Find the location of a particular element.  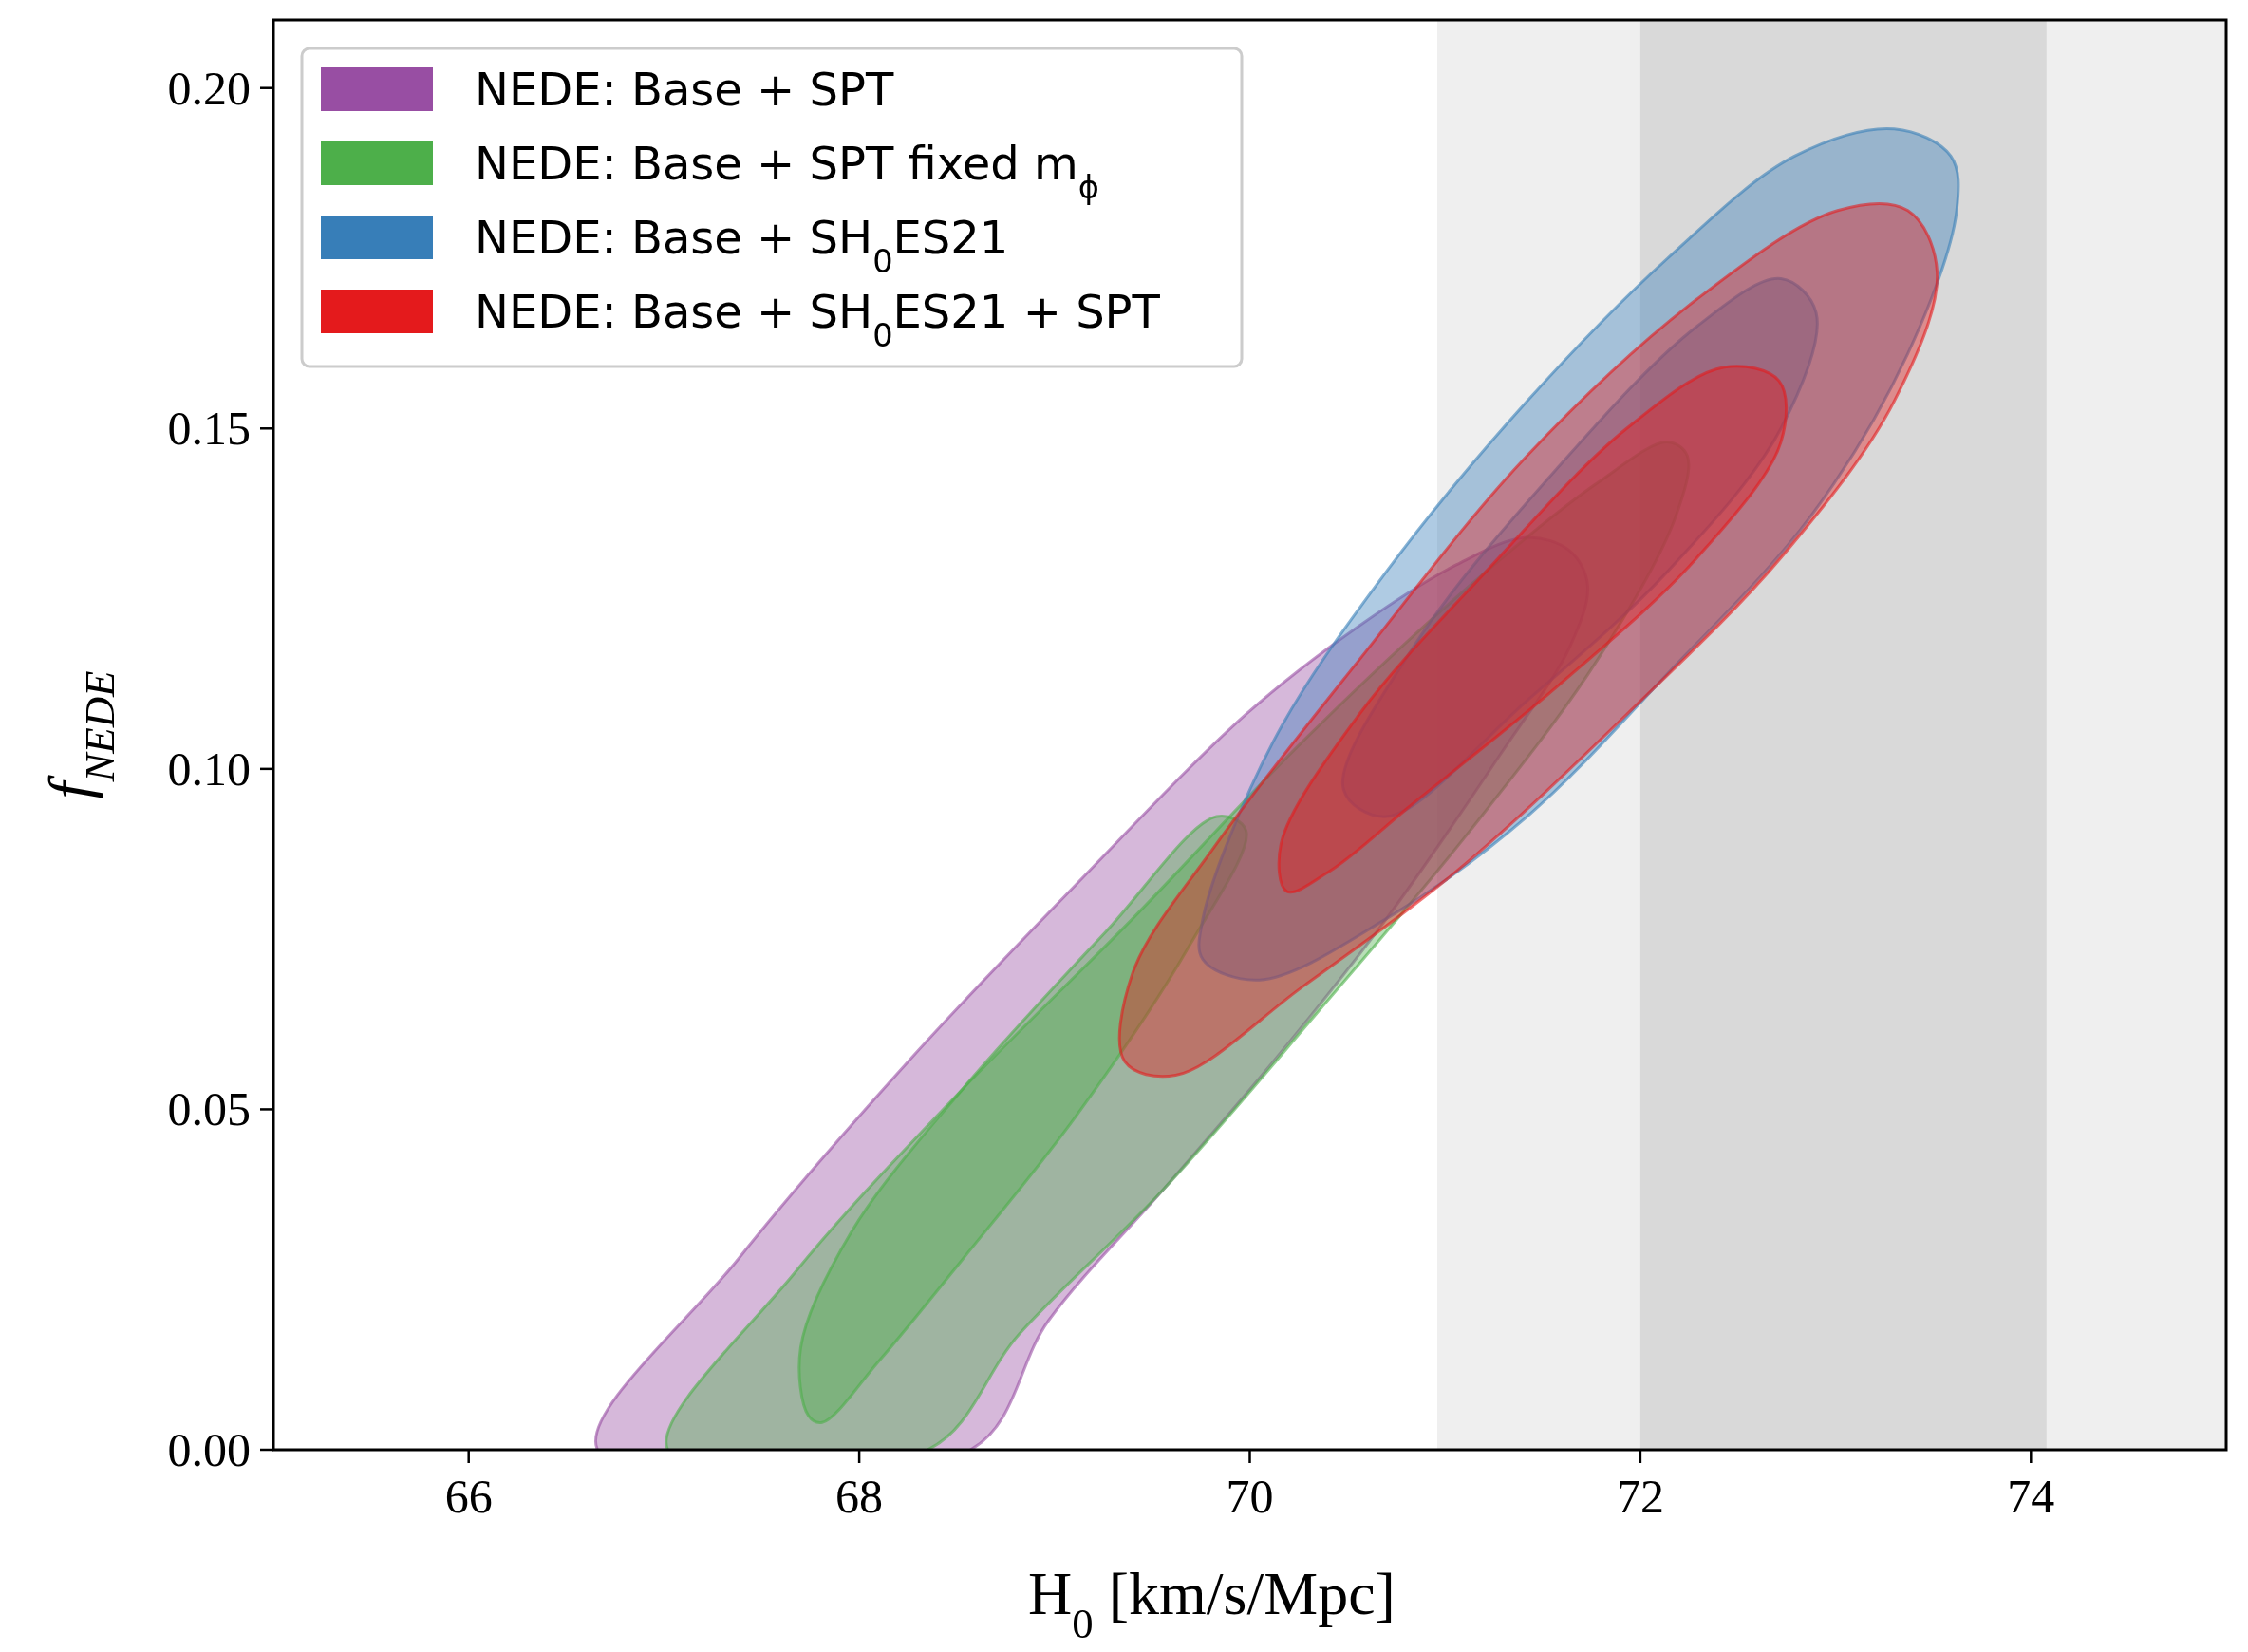

y-tick-label: 0.20 is located at coordinates (209, 88).